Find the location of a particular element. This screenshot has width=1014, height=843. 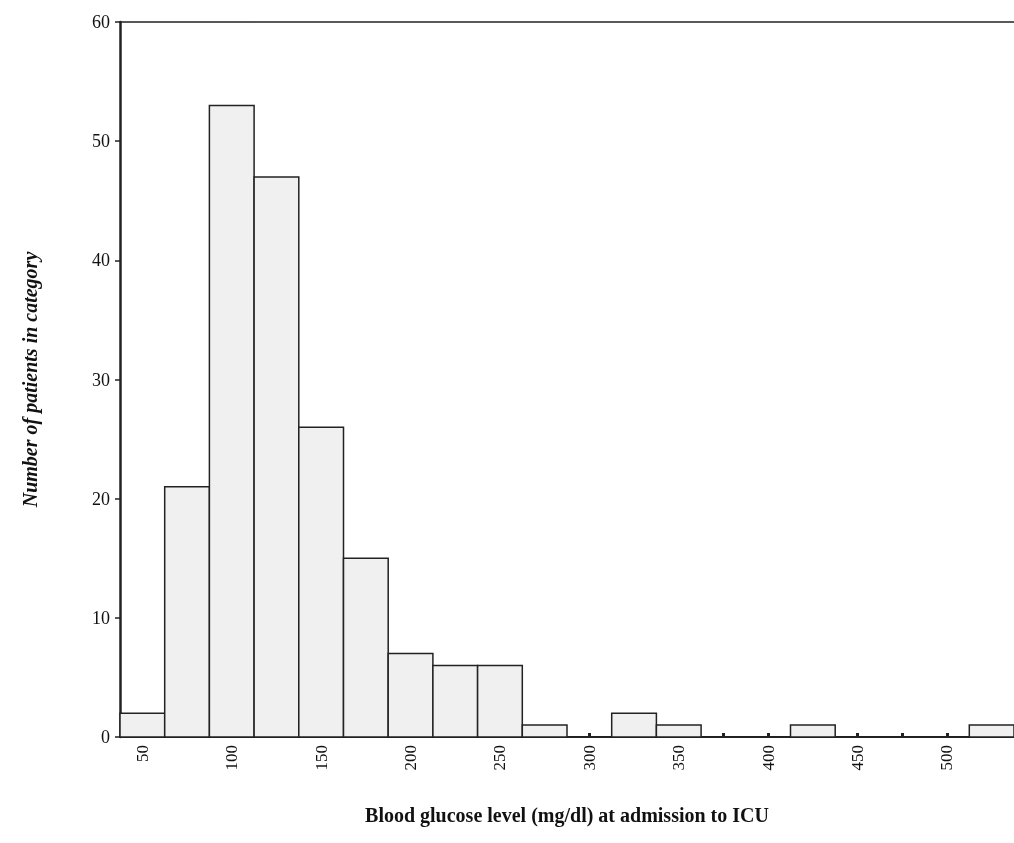

y-tick-label: 0 is located at coordinates (105, 737).